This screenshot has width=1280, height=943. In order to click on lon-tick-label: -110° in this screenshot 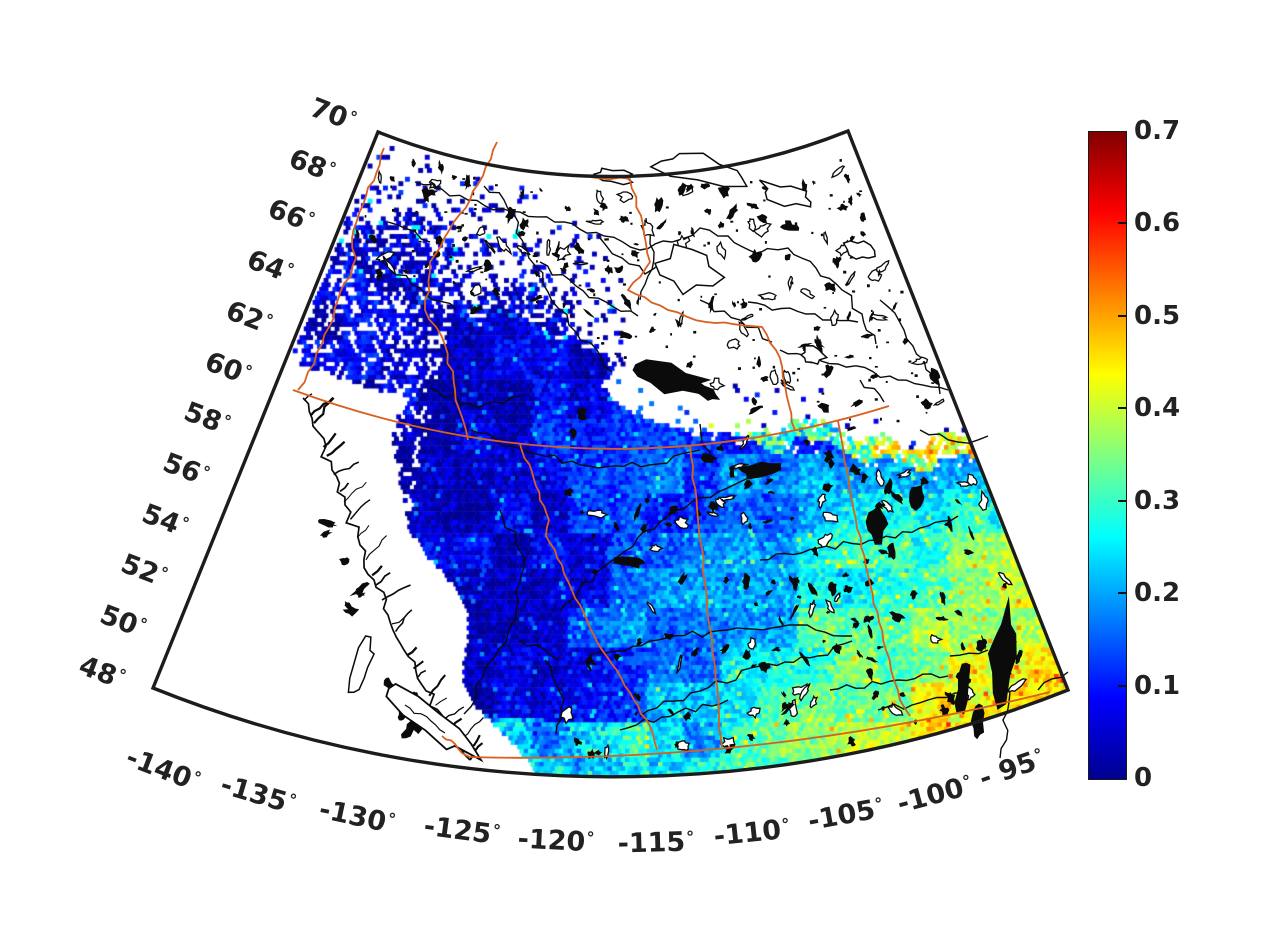, I will do `click(751, 833)`.